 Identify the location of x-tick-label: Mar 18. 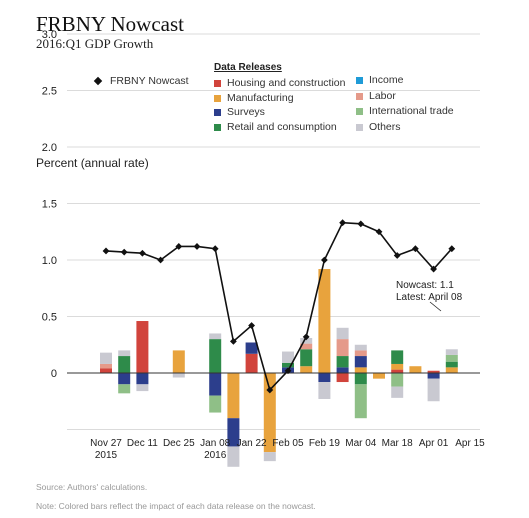
(398, 443).